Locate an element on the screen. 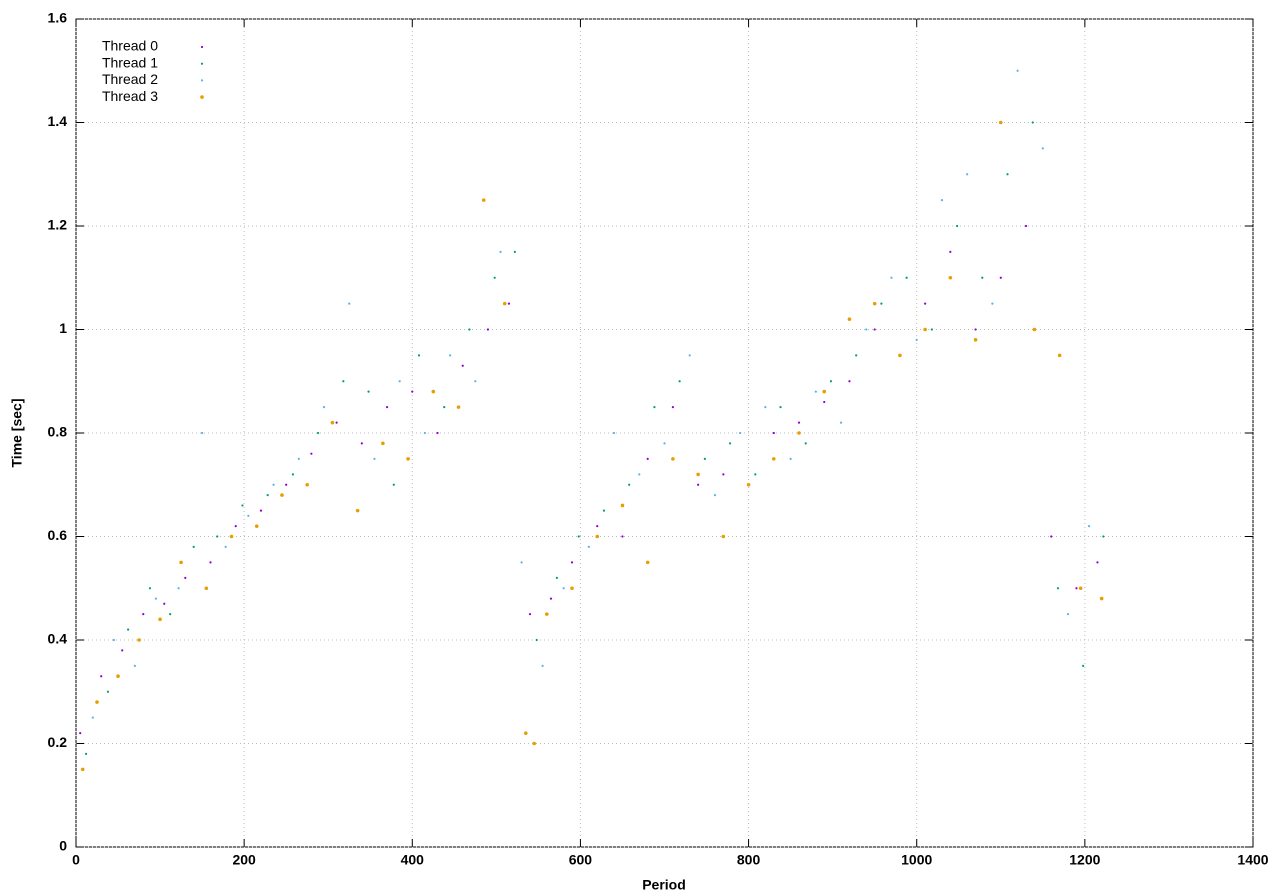  x-tick-label: 1400 is located at coordinates (1252, 860).